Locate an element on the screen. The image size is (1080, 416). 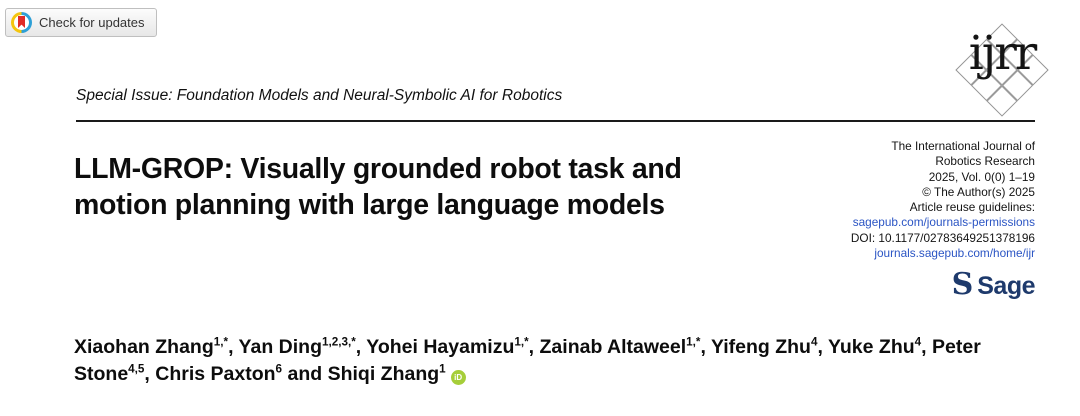
author-name: Xiaohan Zhang1,* is located at coordinates (151, 346).